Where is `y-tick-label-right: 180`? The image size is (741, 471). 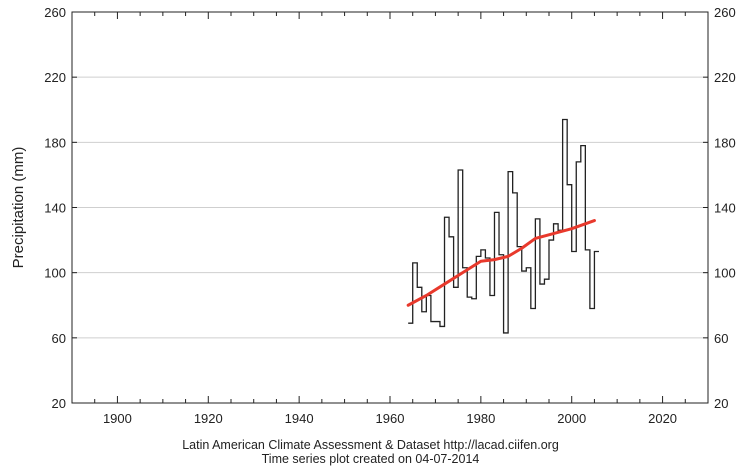 y-tick-label-right: 180 is located at coordinates (725, 142).